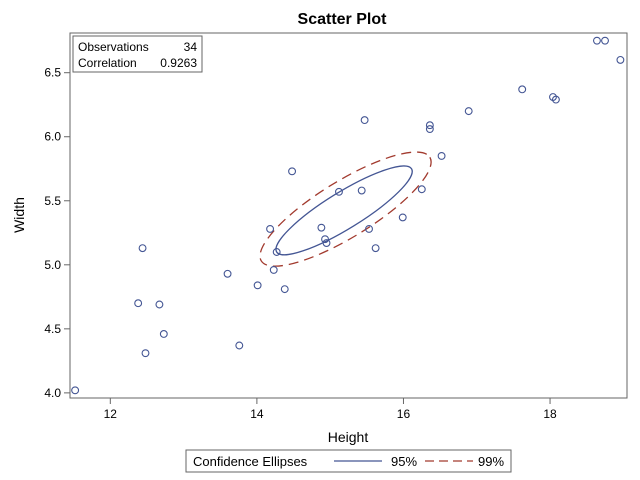  I want to click on legend: Confidence Ellipses 95% 99%, so click(348, 461).